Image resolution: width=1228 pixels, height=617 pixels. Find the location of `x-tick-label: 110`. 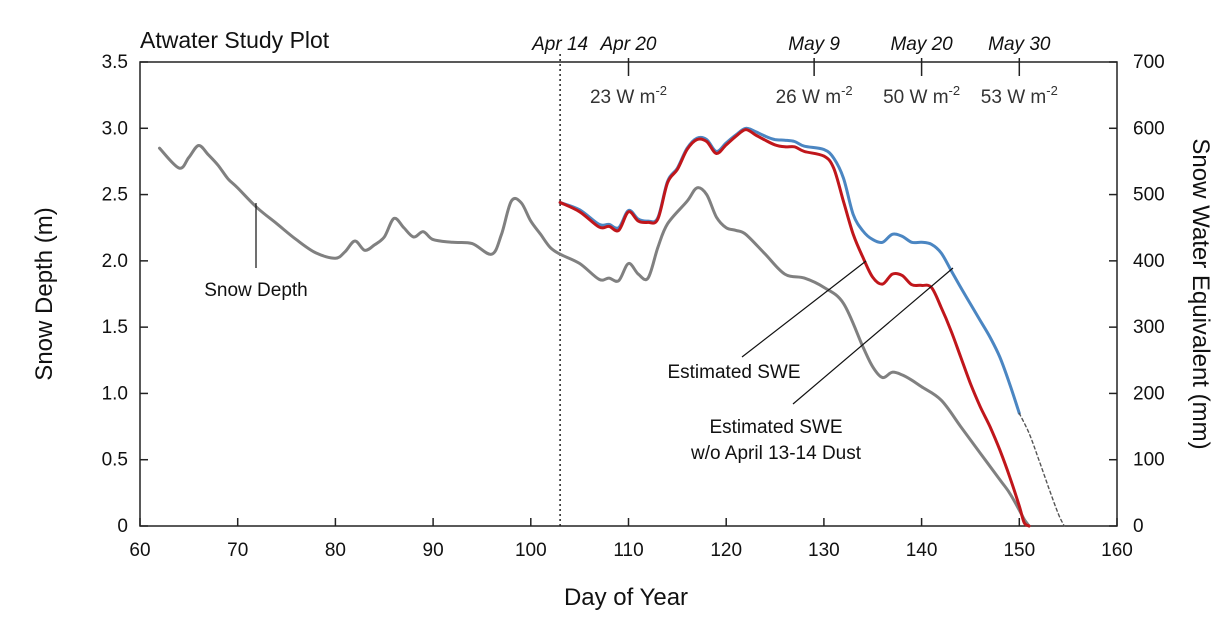

x-tick-label: 110 is located at coordinates (628, 550).